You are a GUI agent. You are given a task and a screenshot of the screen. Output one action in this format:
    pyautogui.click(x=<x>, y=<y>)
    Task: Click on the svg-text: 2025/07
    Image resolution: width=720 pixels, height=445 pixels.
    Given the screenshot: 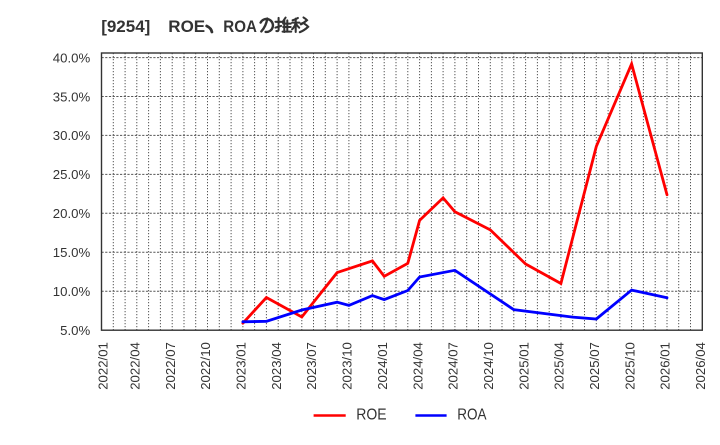 What is the action you would take?
    pyautogui.click(x=594, y=366)
    